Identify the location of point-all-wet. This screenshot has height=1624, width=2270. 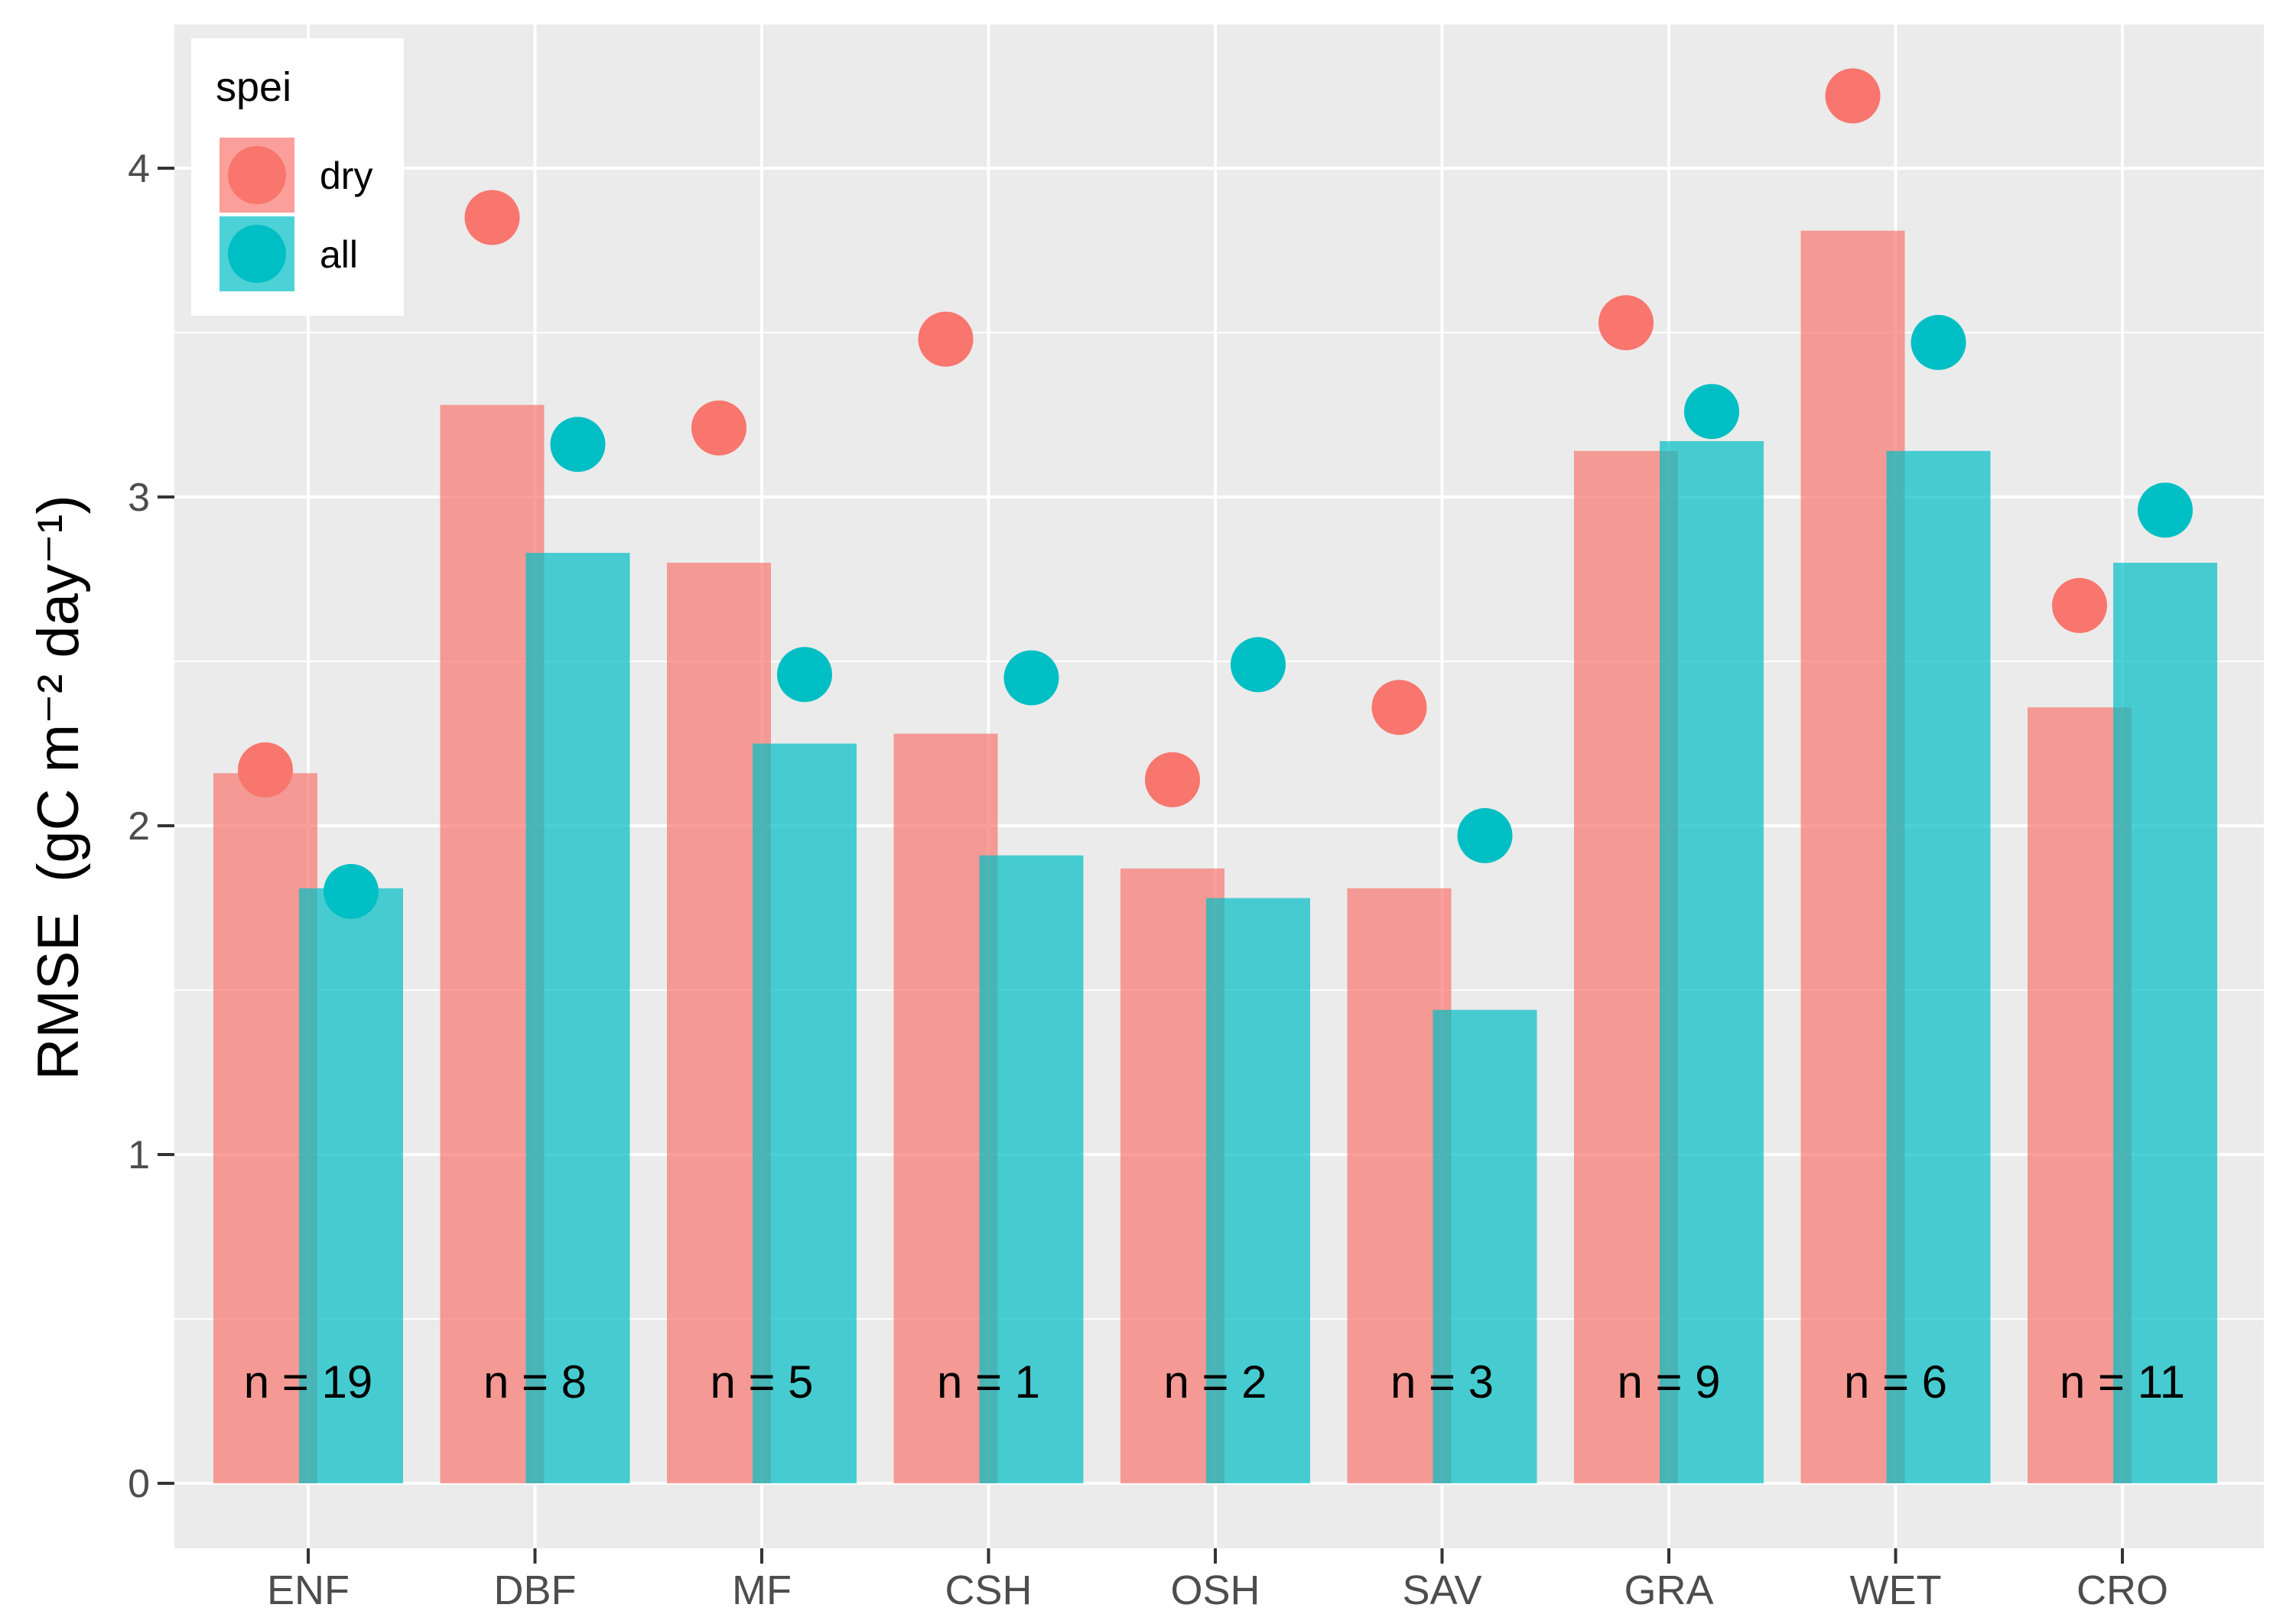
(1938, 342).